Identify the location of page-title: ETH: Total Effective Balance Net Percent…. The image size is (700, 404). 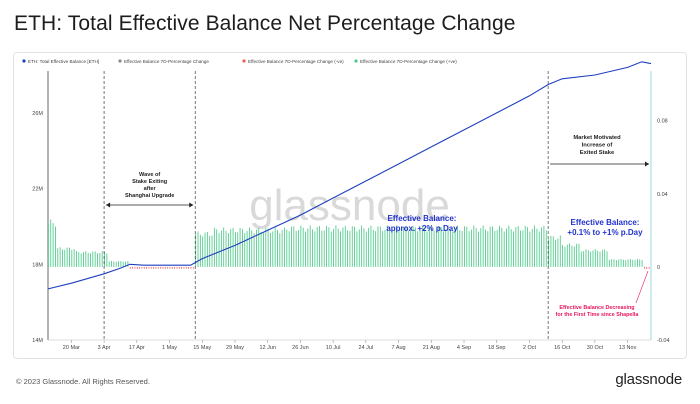
(265, 23).